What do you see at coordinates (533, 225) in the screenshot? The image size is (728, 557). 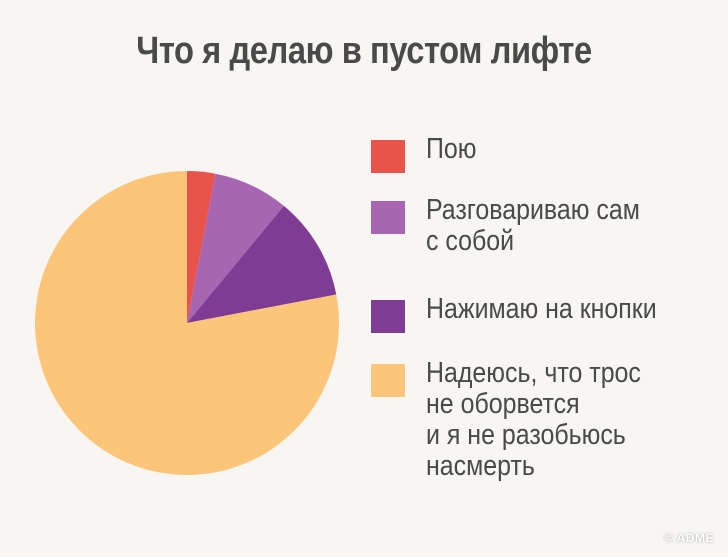 I see `legend-label: Разговариваю сам с собой` at bounding box center [533, 225].